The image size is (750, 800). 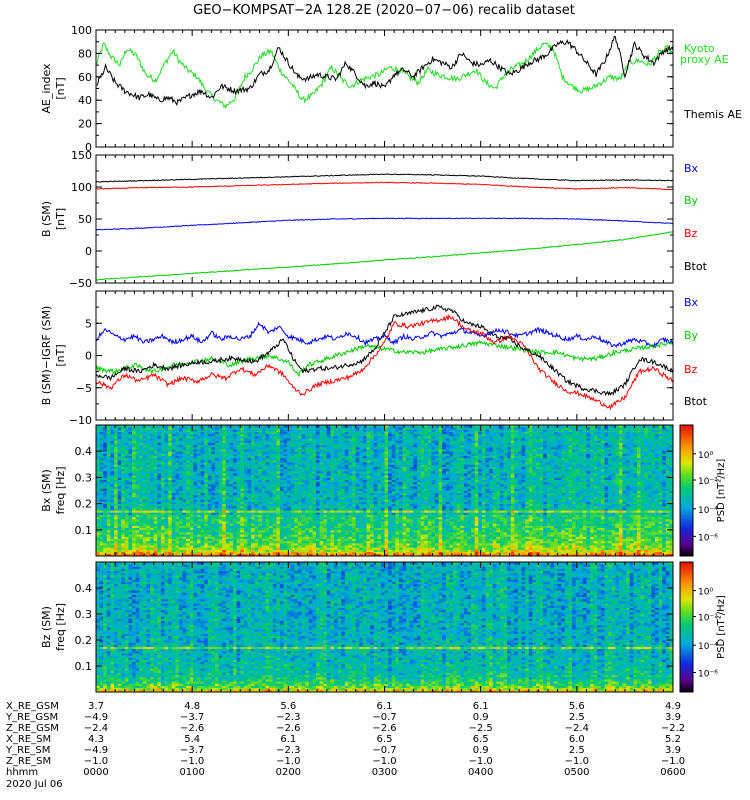 I want to click on legend-entry-proxy-ae: proxy AE, so click(x=704, y=59).